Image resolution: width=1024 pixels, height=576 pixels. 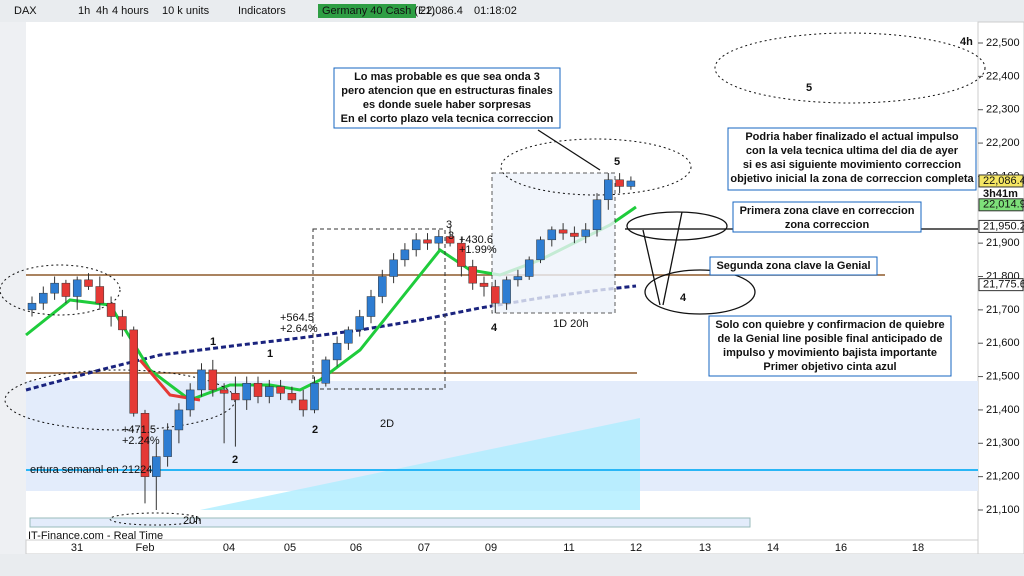 I want to click on price-label: 22,300, so click(x=1003, y=110).